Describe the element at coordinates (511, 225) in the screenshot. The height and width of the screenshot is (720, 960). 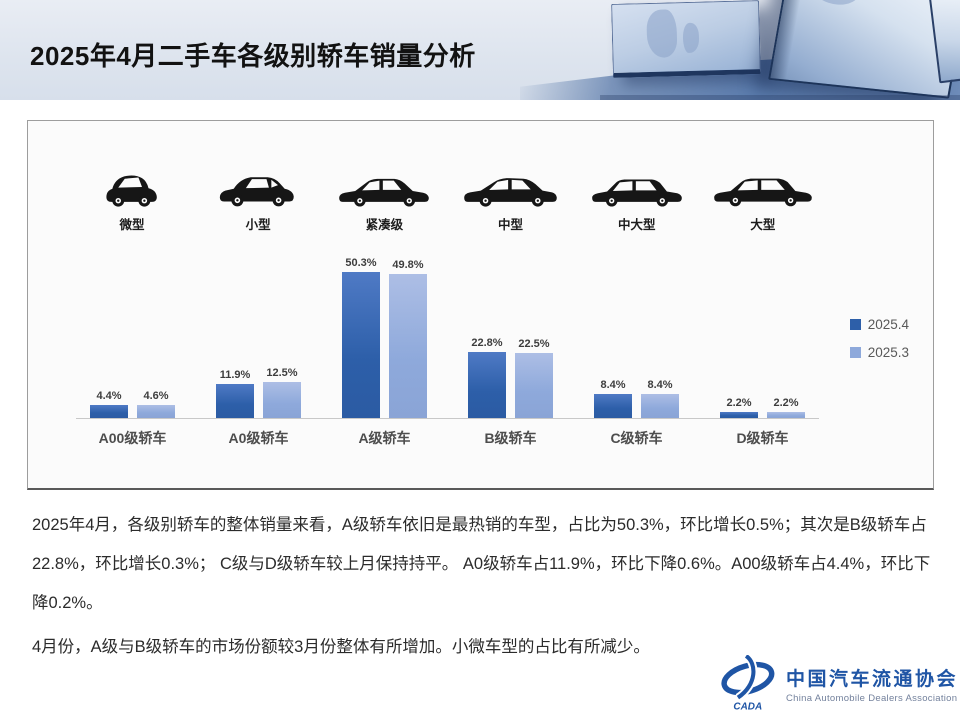
I see `vehicle-type-label: 中型` at that location.